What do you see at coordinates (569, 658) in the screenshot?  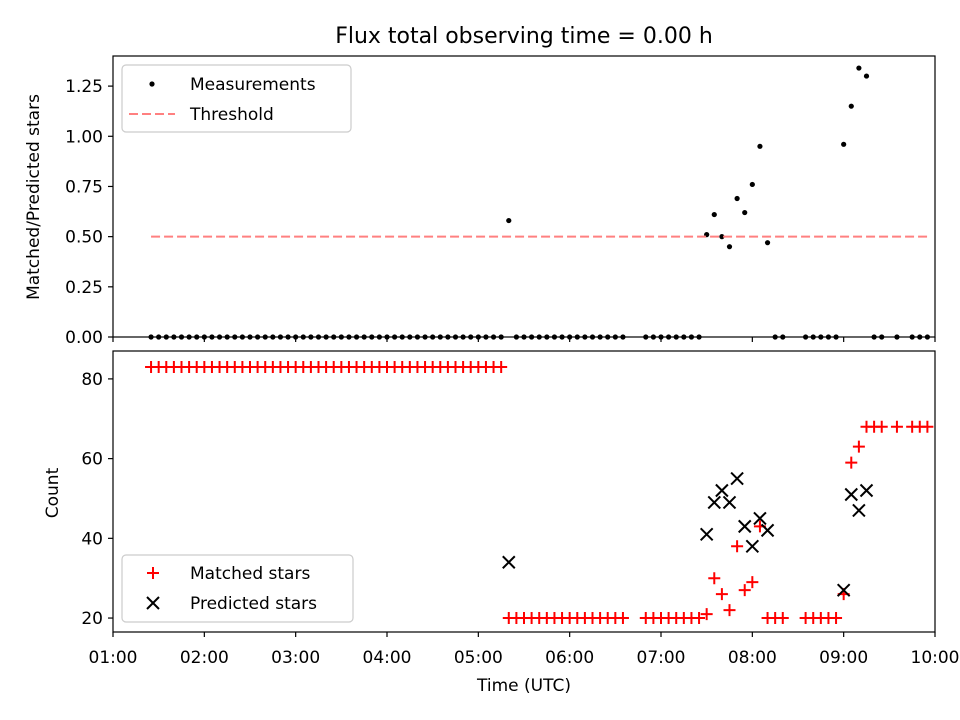 I see `x-tick-label: 06:00` at bounding box center [569, 658].